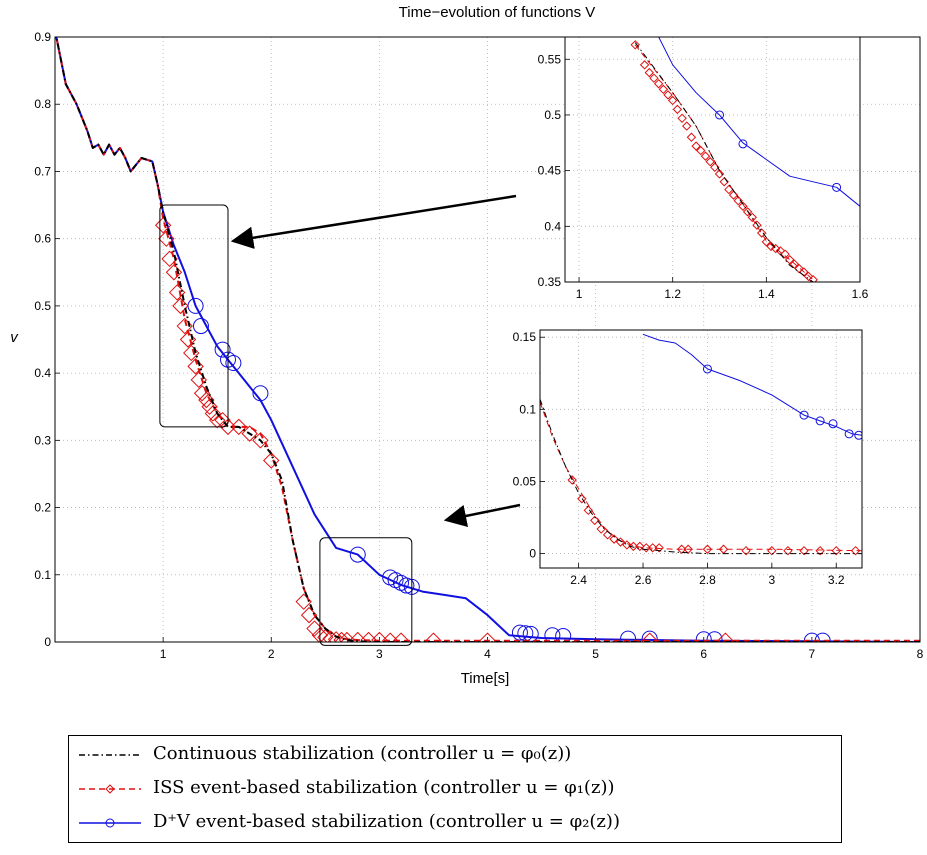  I want to click on plot-series-area, so click(701, 444).